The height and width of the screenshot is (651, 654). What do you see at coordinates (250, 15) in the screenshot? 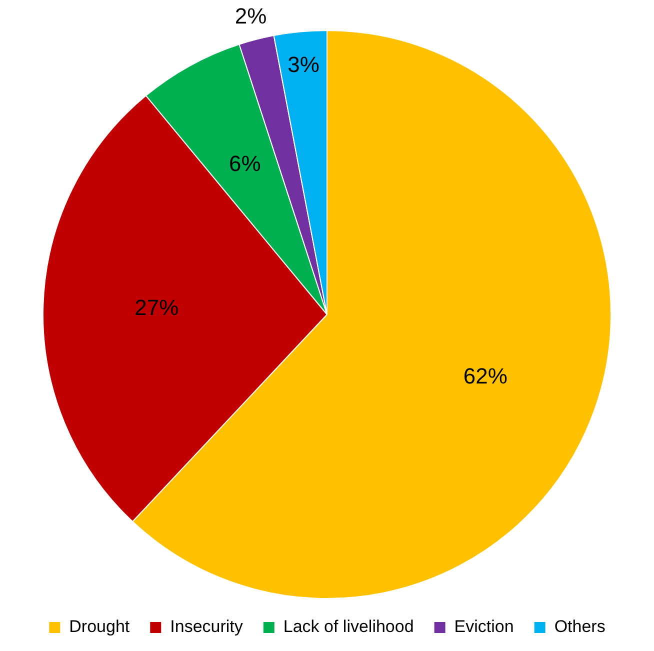
I see `data-label: 2%` at bounding box center [250, 15].